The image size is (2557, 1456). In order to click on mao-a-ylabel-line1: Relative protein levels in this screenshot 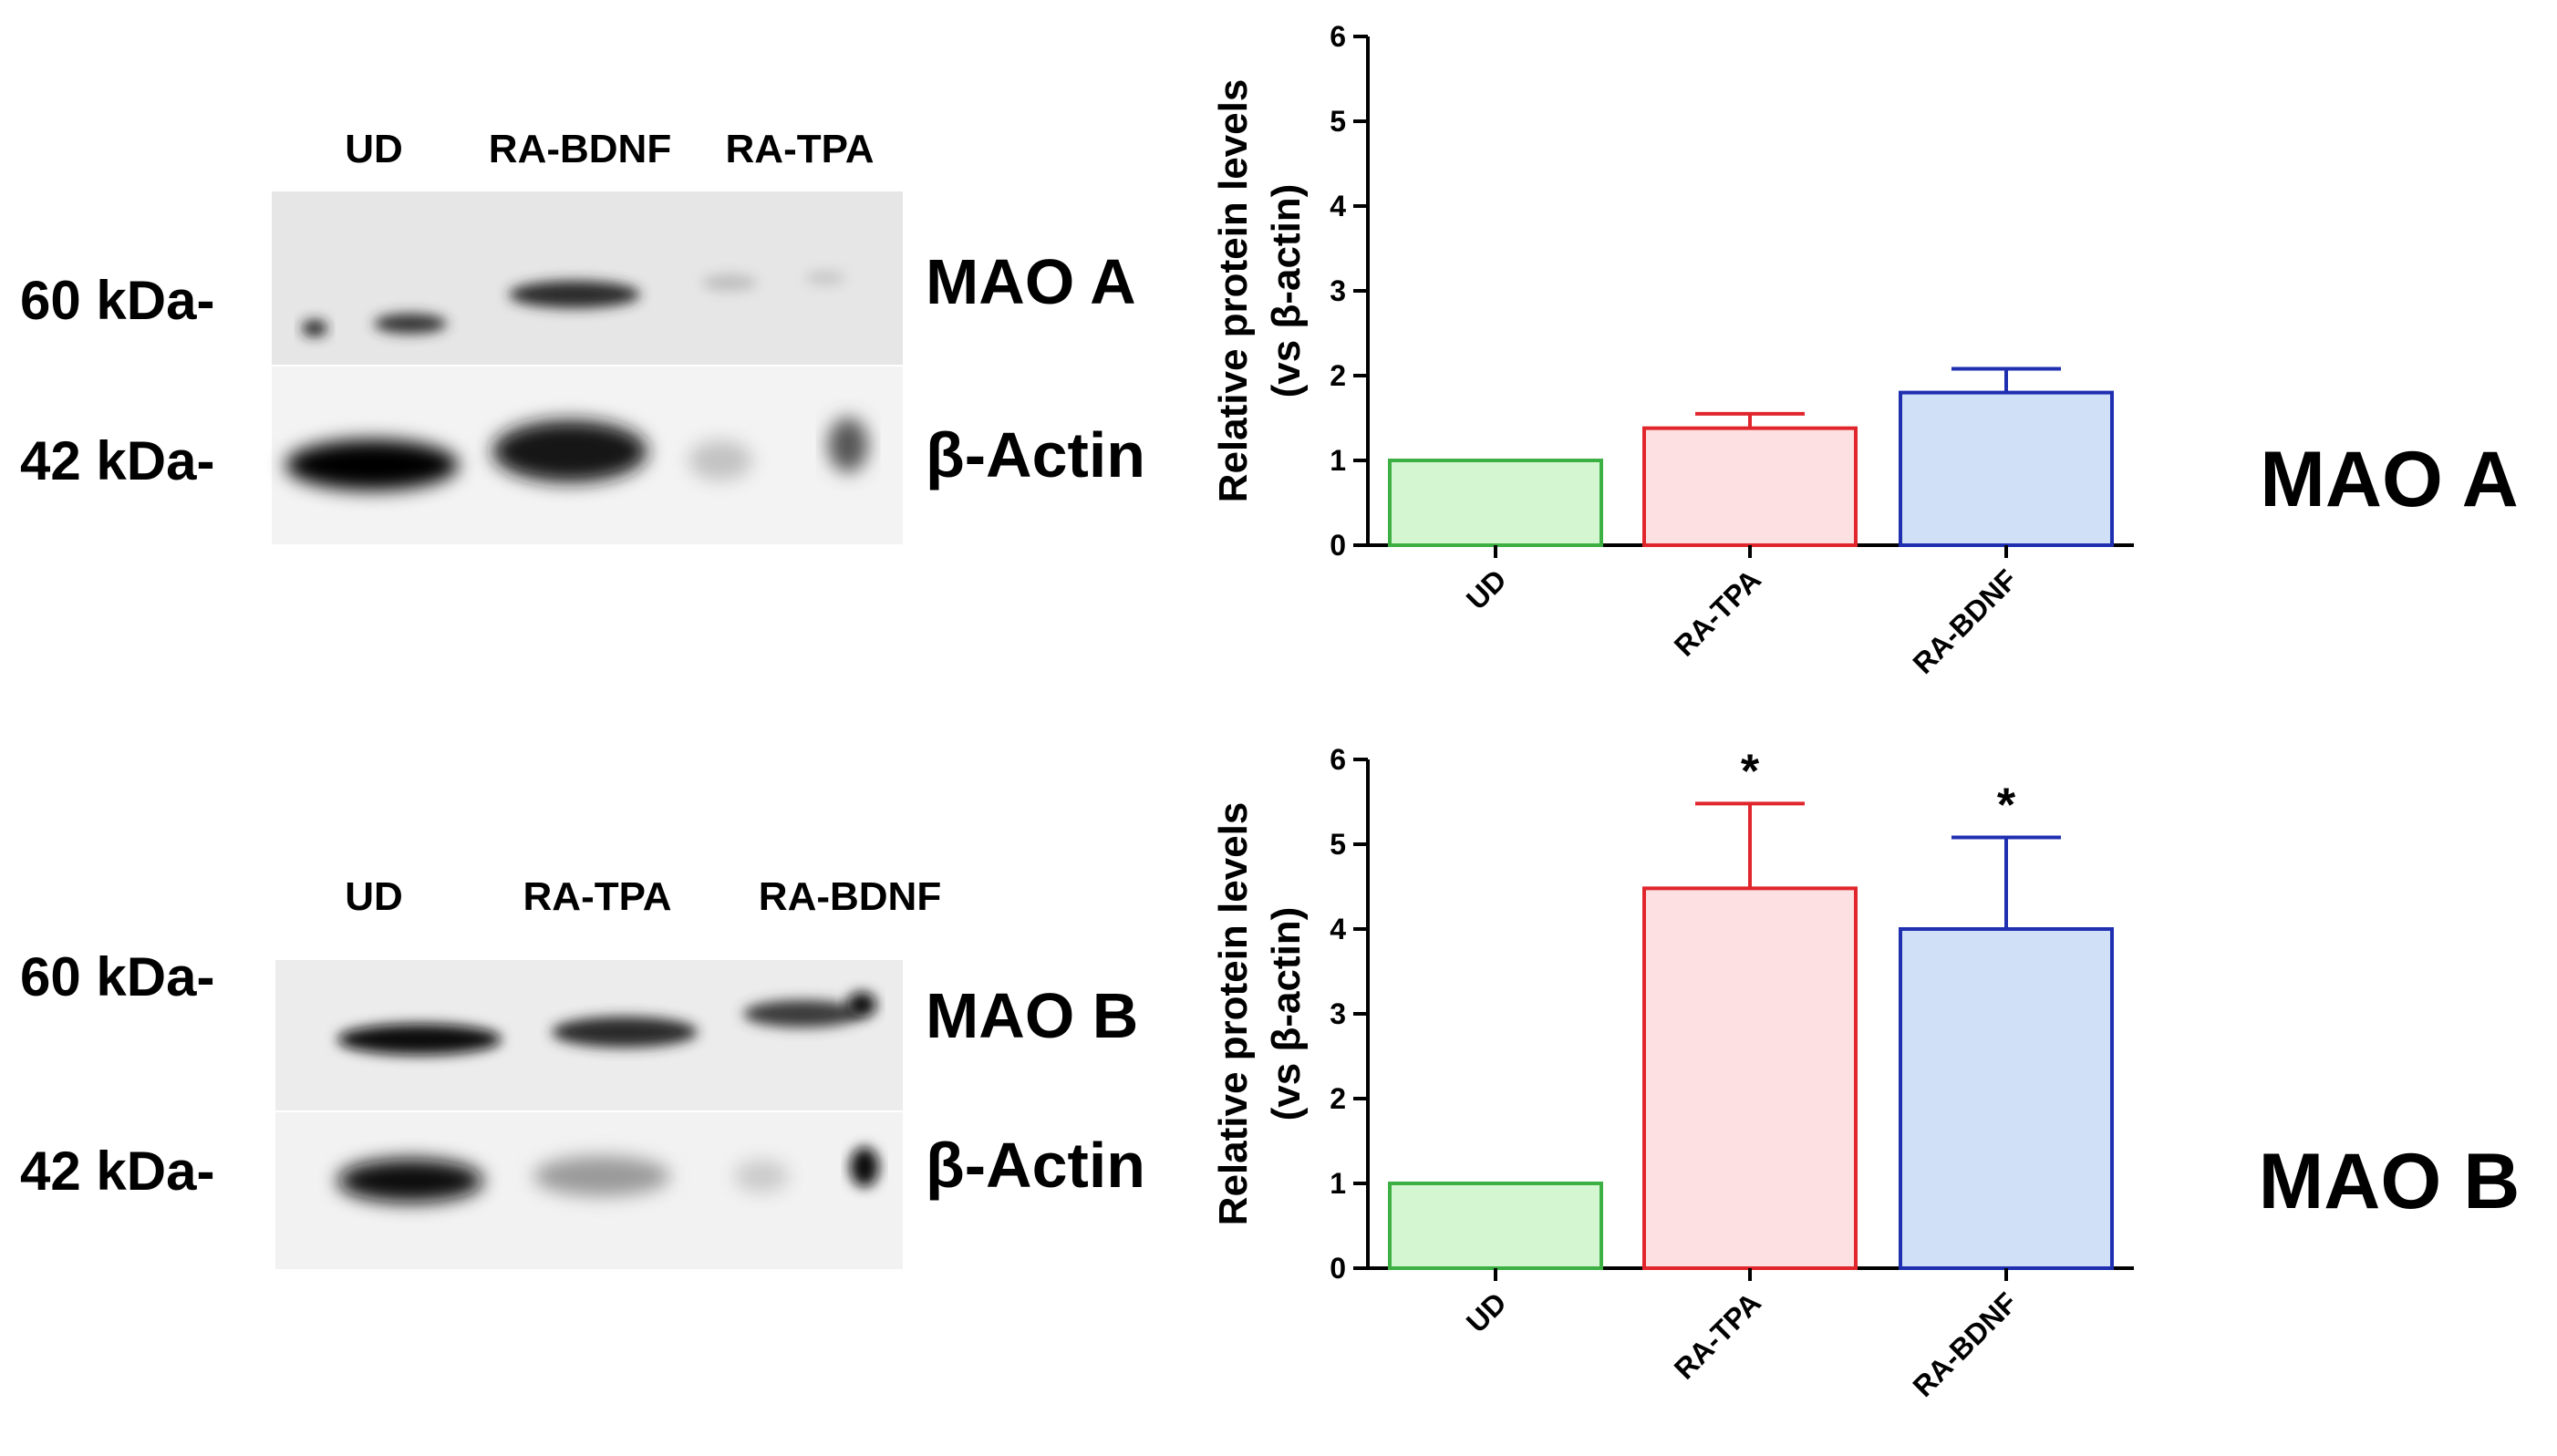, I will do `click(1233, 291)`.